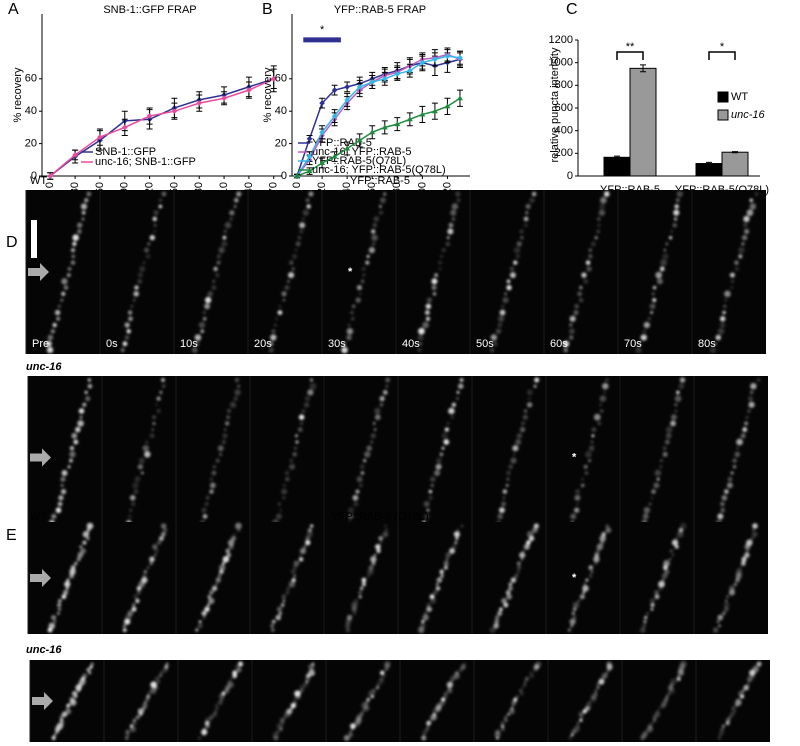  I want to click on x-tick-label: 0, so click(50, 185).